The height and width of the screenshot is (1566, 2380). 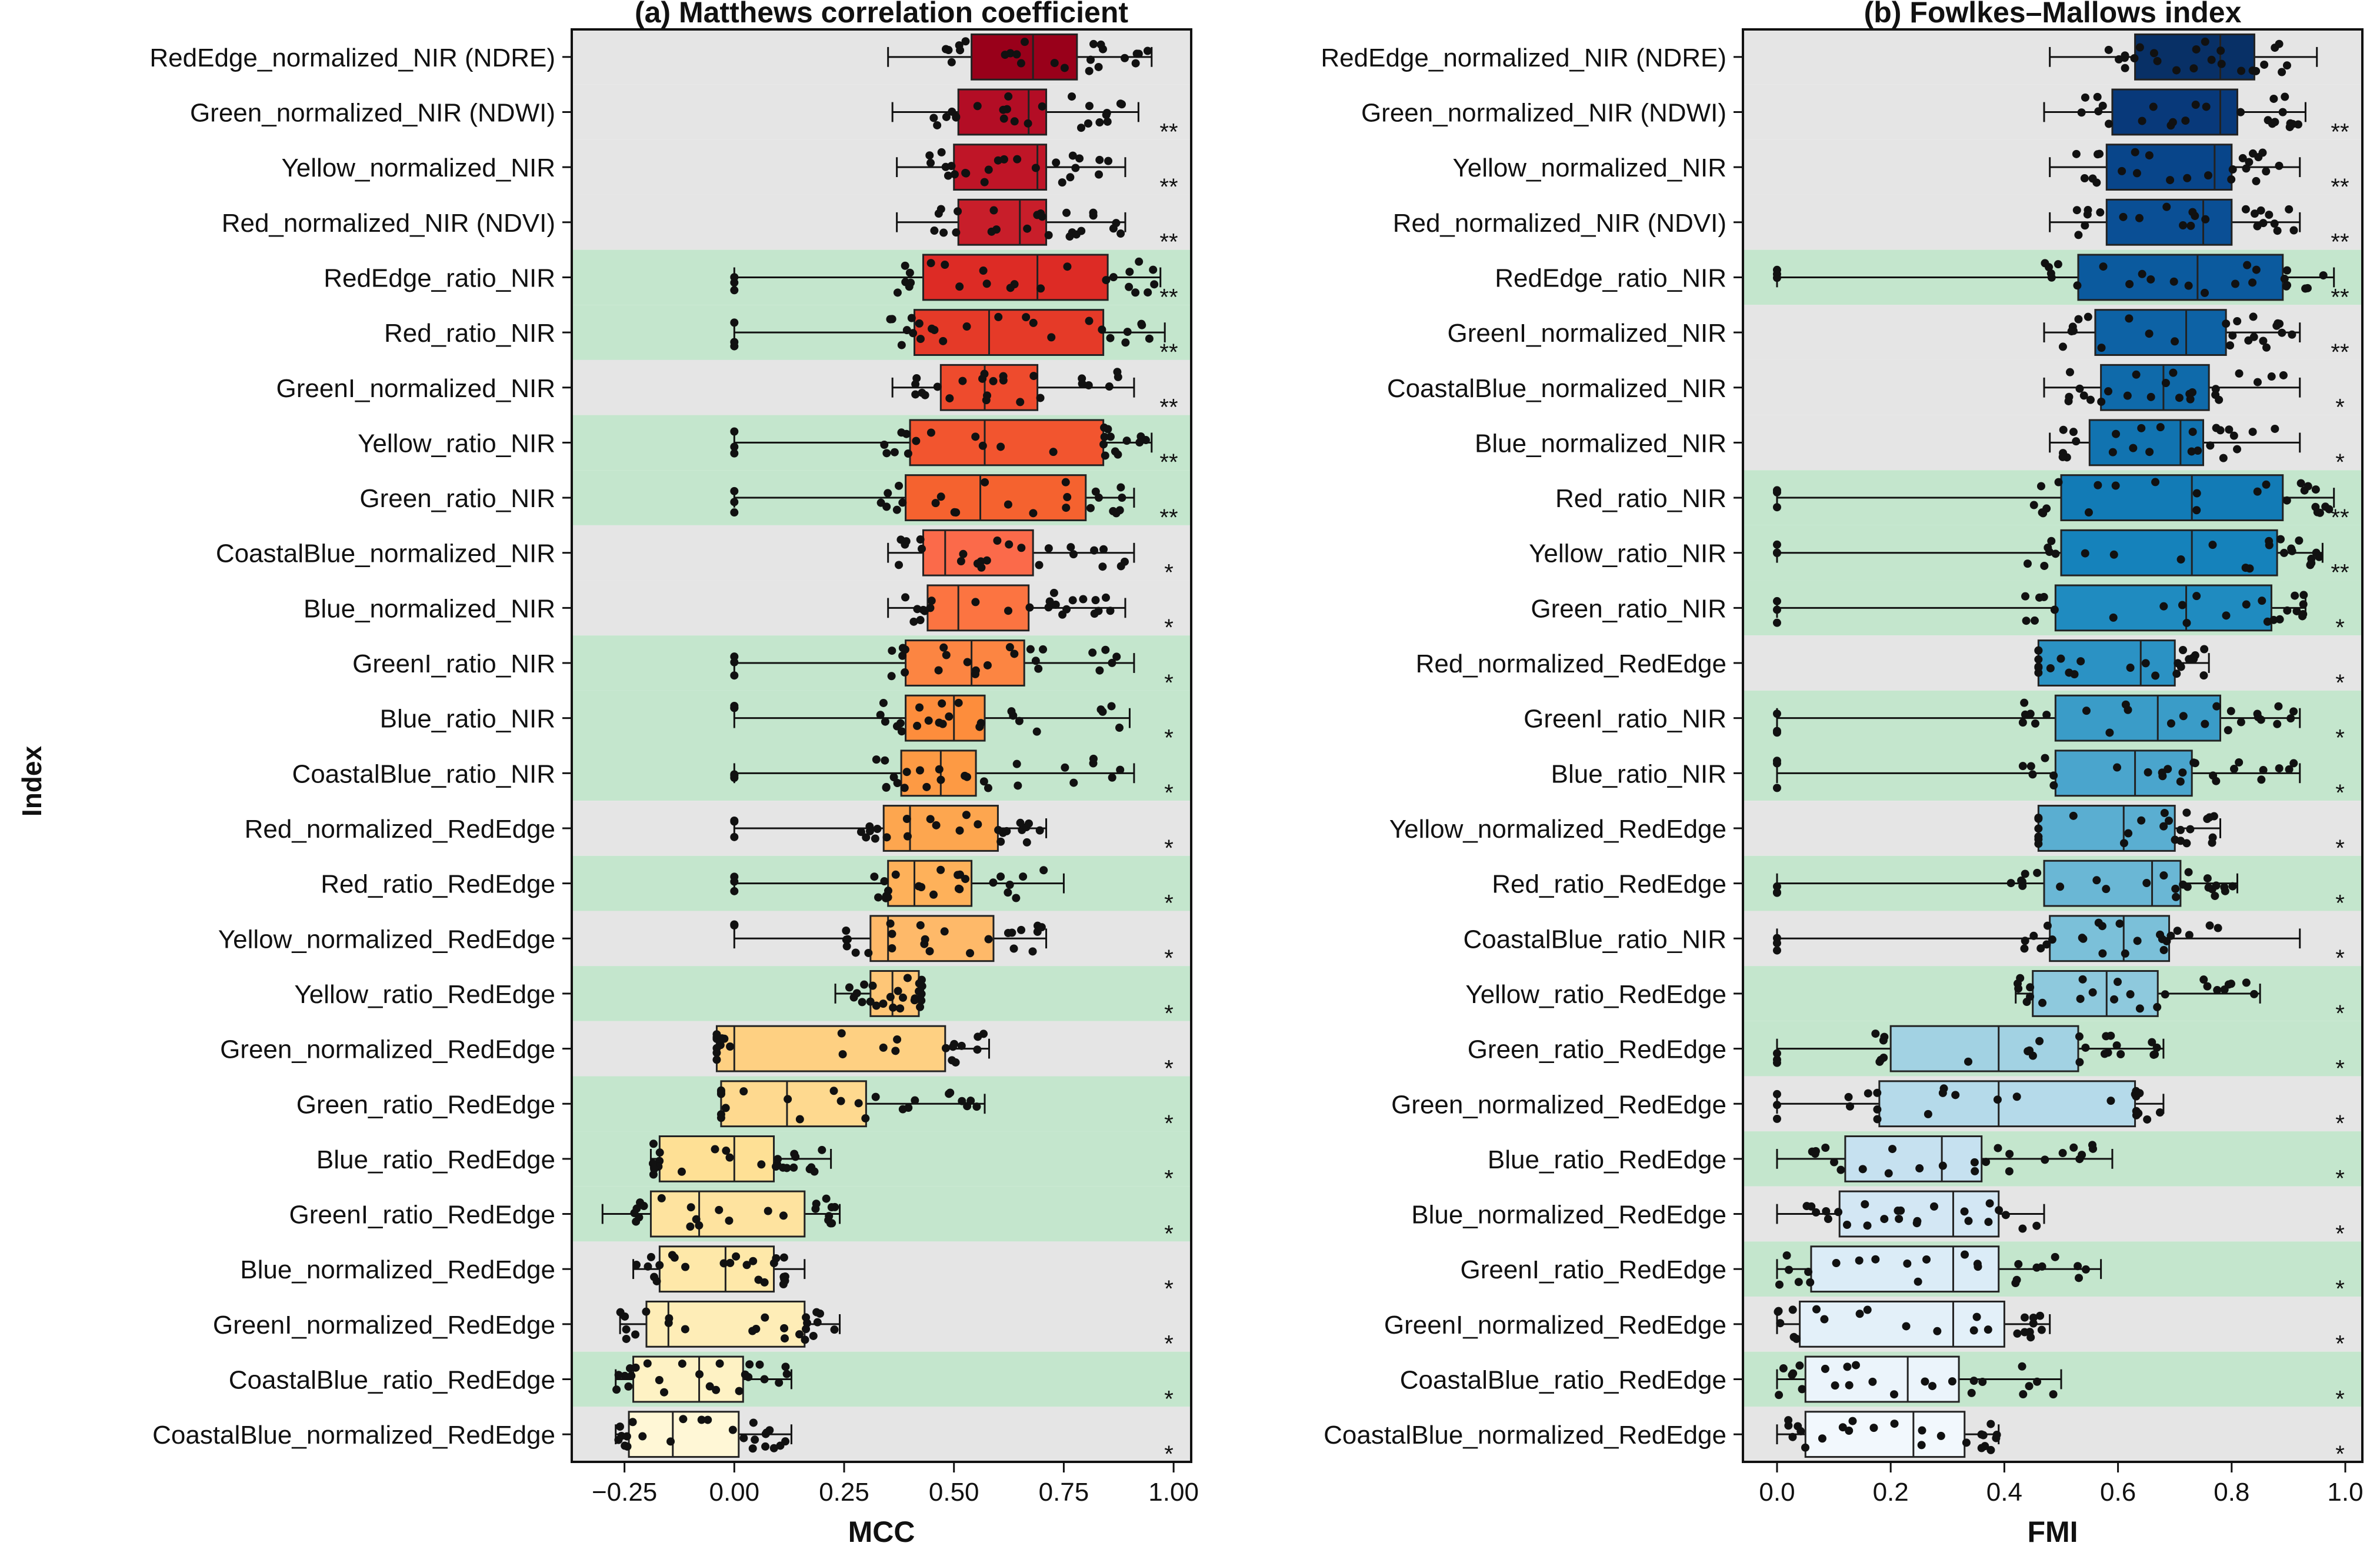 I want to click on y-tick-label: CoastalBlue_normalized_NIR, so click(x=385, y=553).